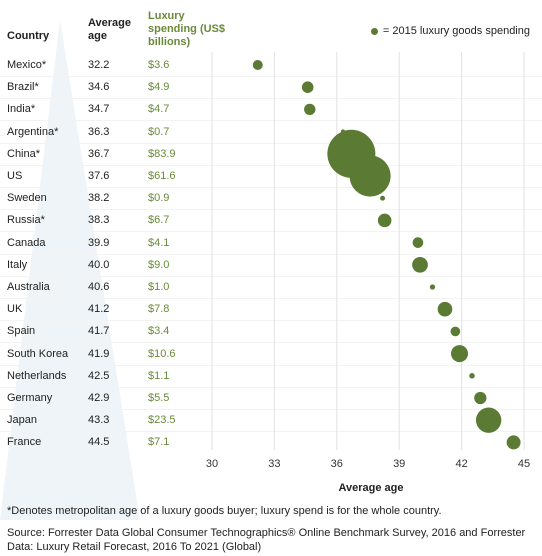  Describe the element at coordinates (456, 31) in the screenshot. I see `legend-label: = 2015 luxury goods spending` at that location.